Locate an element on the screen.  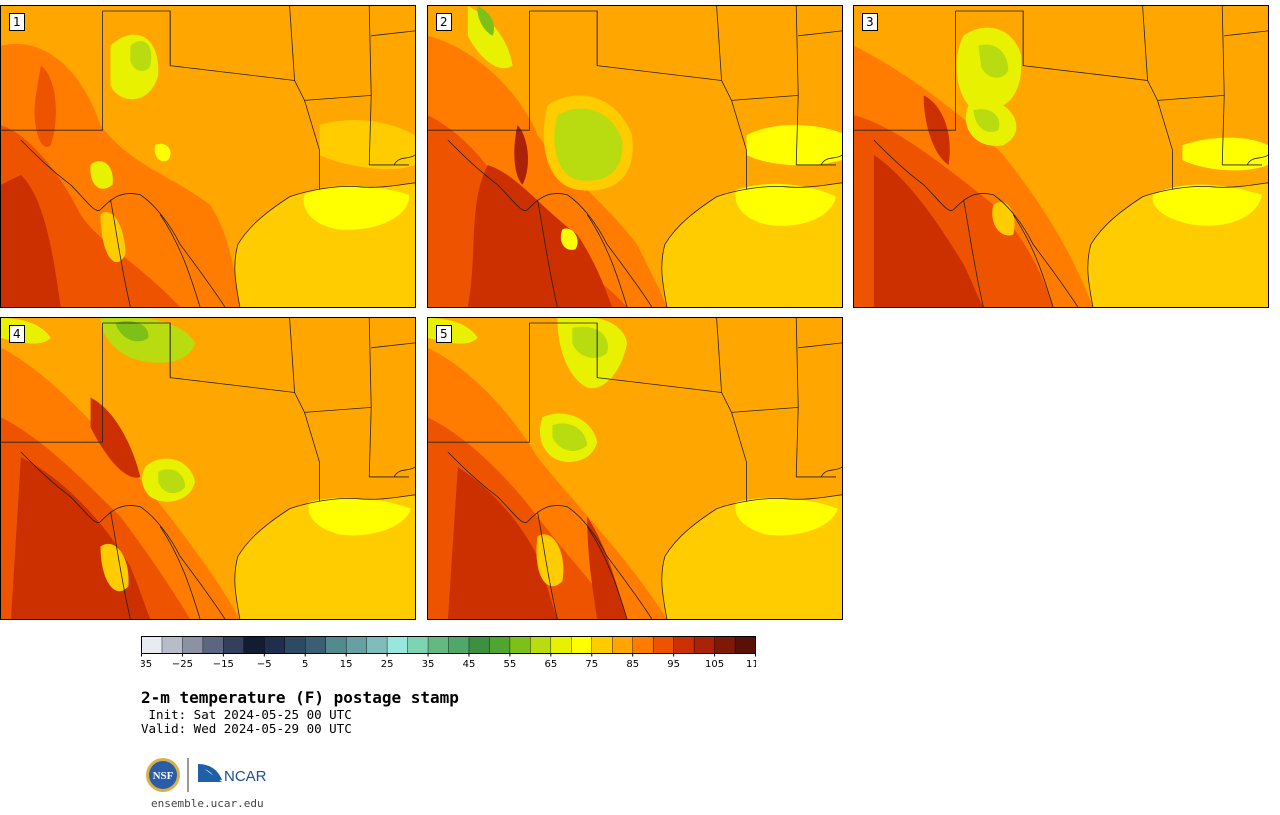
map-title: 2-m temperature (F) postage stamp is located at coordinates (300, 697).